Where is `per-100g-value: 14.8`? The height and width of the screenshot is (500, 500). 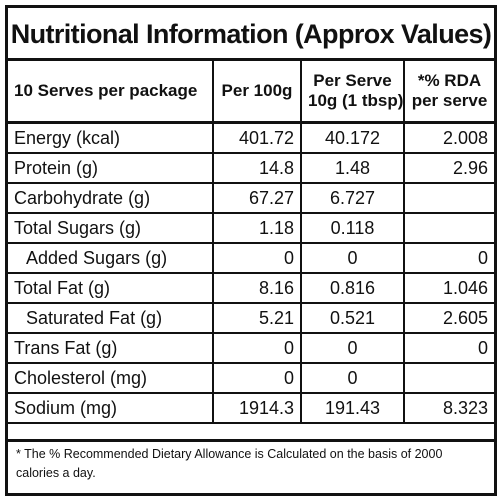
per-100g-value: 14.8 is located at coordinates (257, 168).